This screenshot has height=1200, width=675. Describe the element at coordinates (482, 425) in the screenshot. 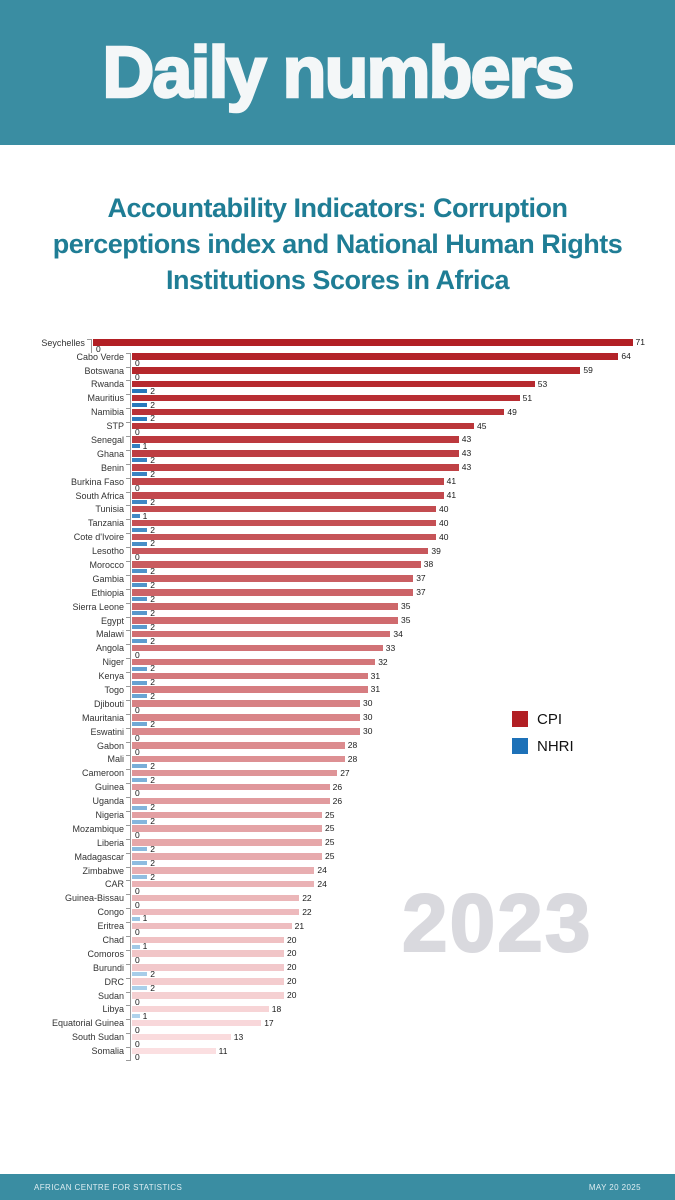

I see `cpi-value: 45` at that location.